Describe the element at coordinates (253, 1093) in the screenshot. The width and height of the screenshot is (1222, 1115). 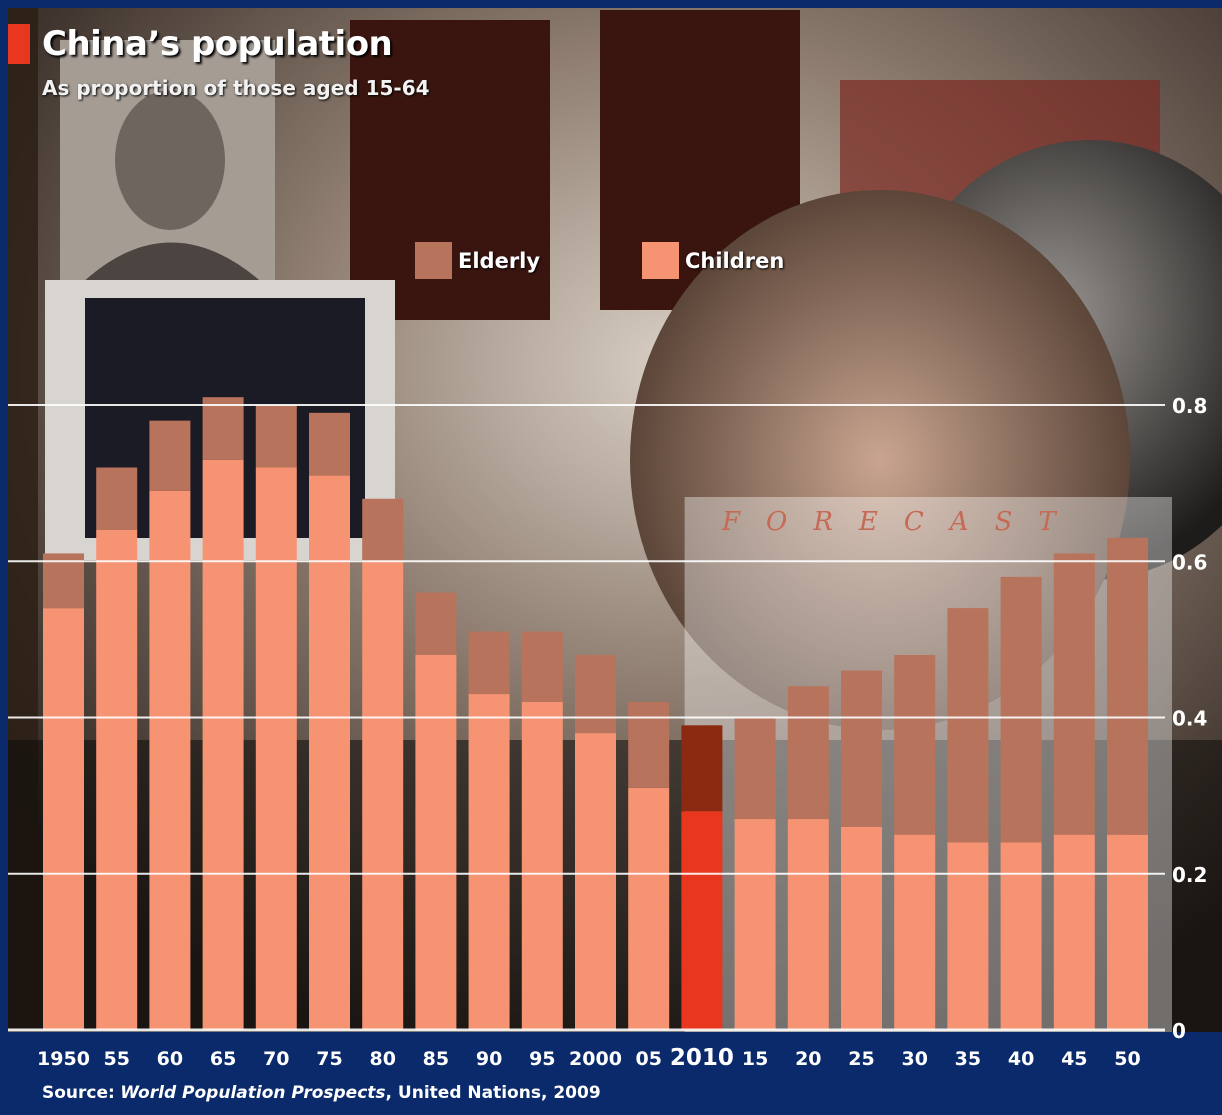
I see `source-title: World Population Prospects` at that location.